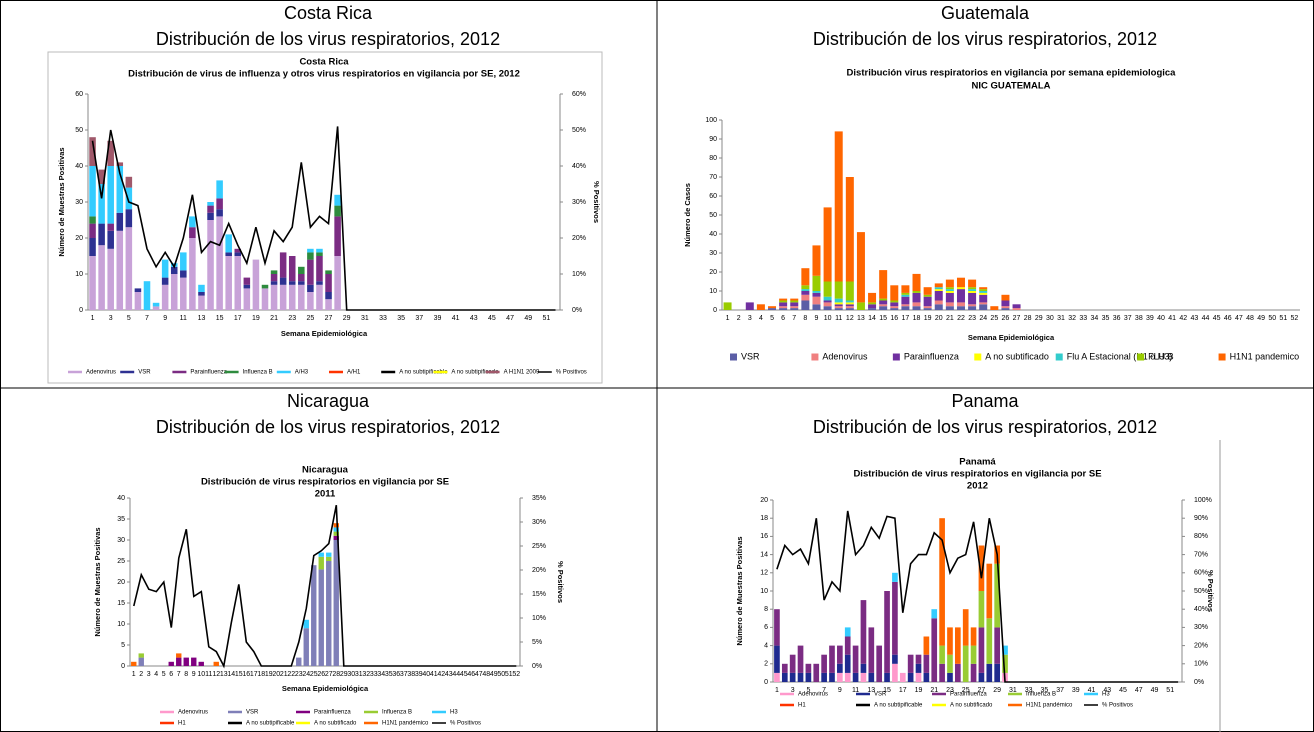 The image size is (1314, 732). I want to click on x-tick-label: 44, so click(456, 674).